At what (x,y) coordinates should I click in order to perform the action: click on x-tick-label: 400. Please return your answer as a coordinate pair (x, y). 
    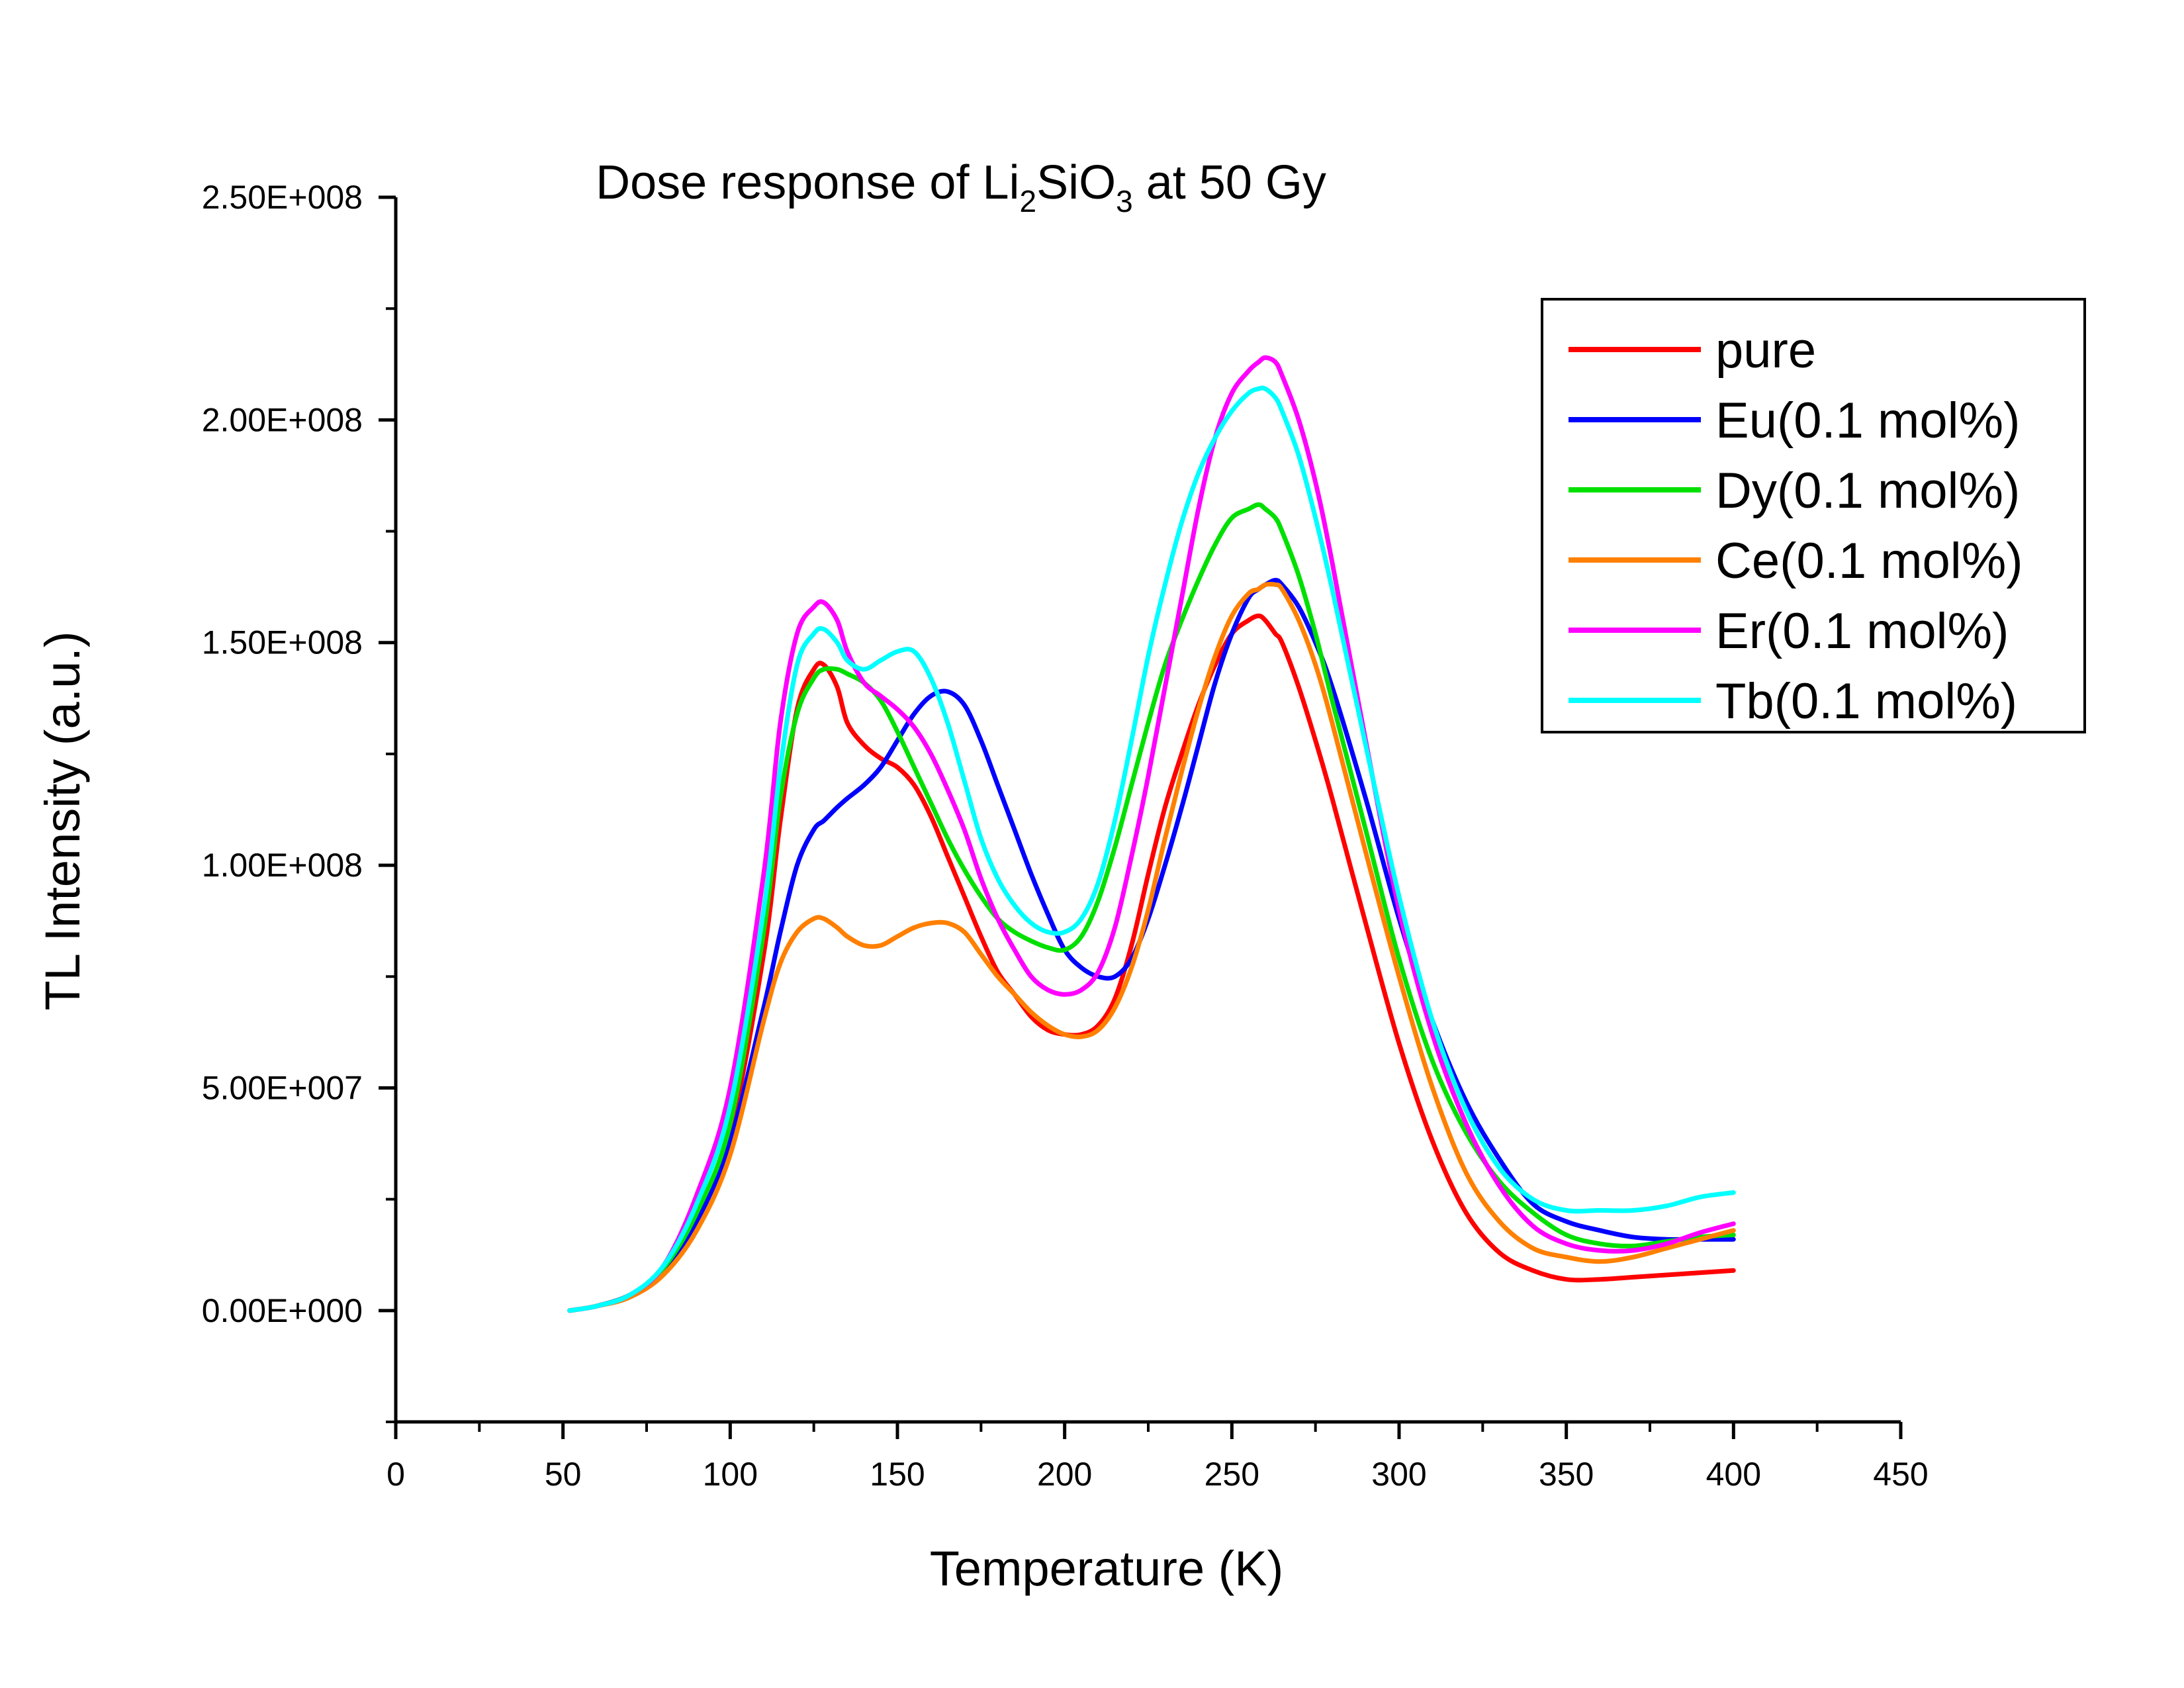
    Looking at the image, I should click on (1733, 1474).